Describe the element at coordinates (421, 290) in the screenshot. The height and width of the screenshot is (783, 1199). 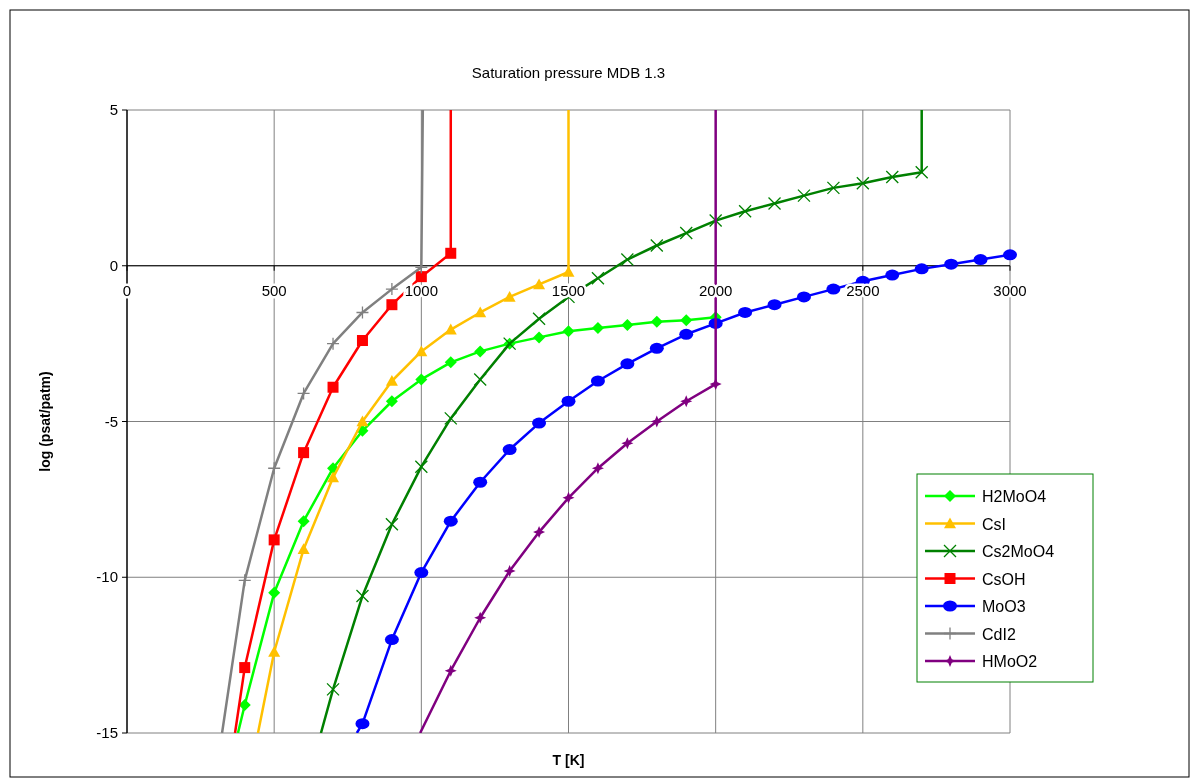
I see `x-tick-label: 1000` at that location.